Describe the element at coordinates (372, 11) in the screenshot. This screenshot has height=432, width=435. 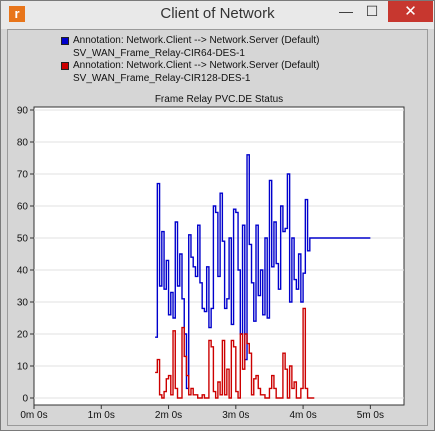
I see `maximize-icon: ☐` at that location.